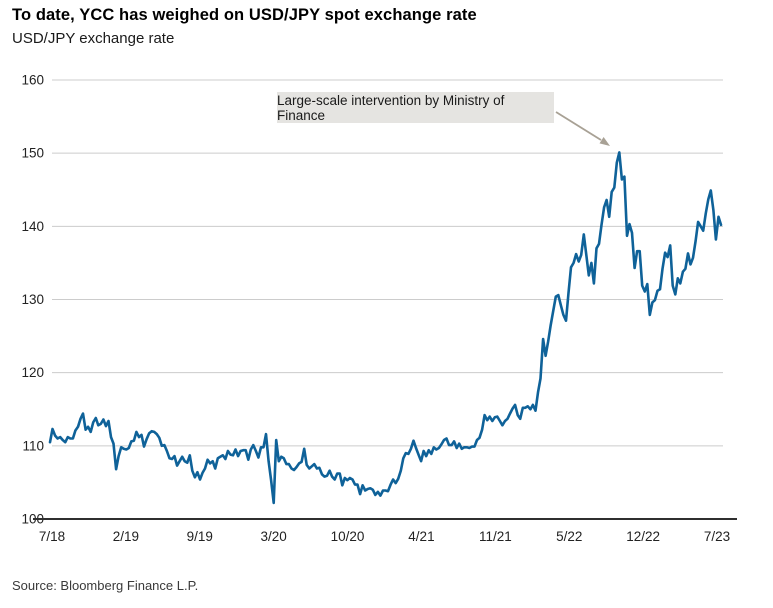 Image resolution: width=773 pixels, height=608 pixels. I want to click on source-note: Source: Bloomberg Finance L.P., so click(105, 585).